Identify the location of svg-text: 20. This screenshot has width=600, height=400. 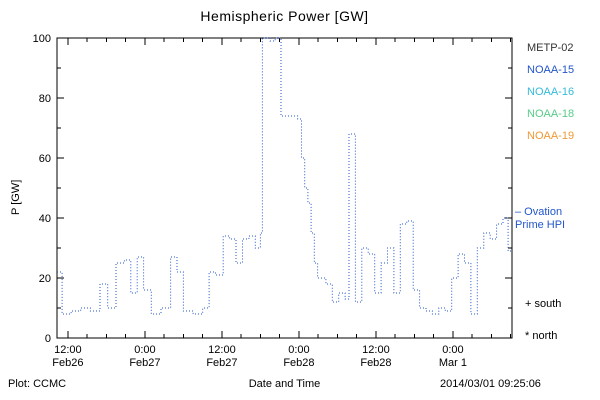
(45, 279).